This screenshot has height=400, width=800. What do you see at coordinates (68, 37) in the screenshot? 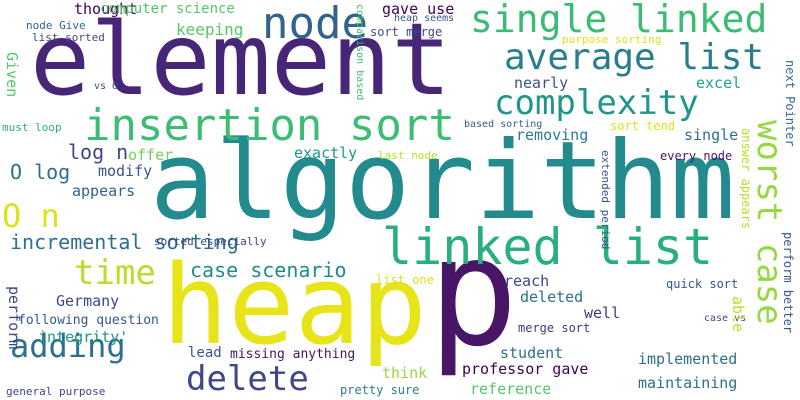
I see `word-list-sorted: list sorted` at bounding box center [68, 37].